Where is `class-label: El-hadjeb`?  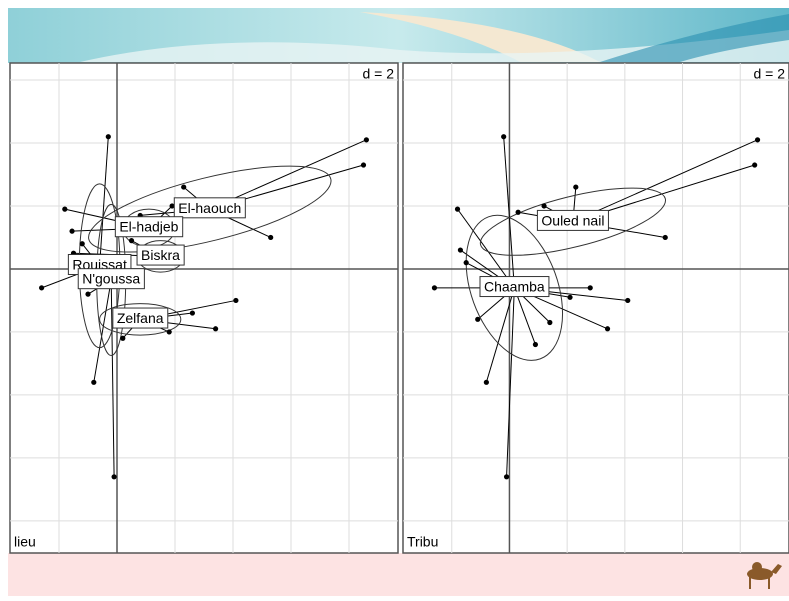 class-label: El-hadjeb is located at coordinates (148, 227).